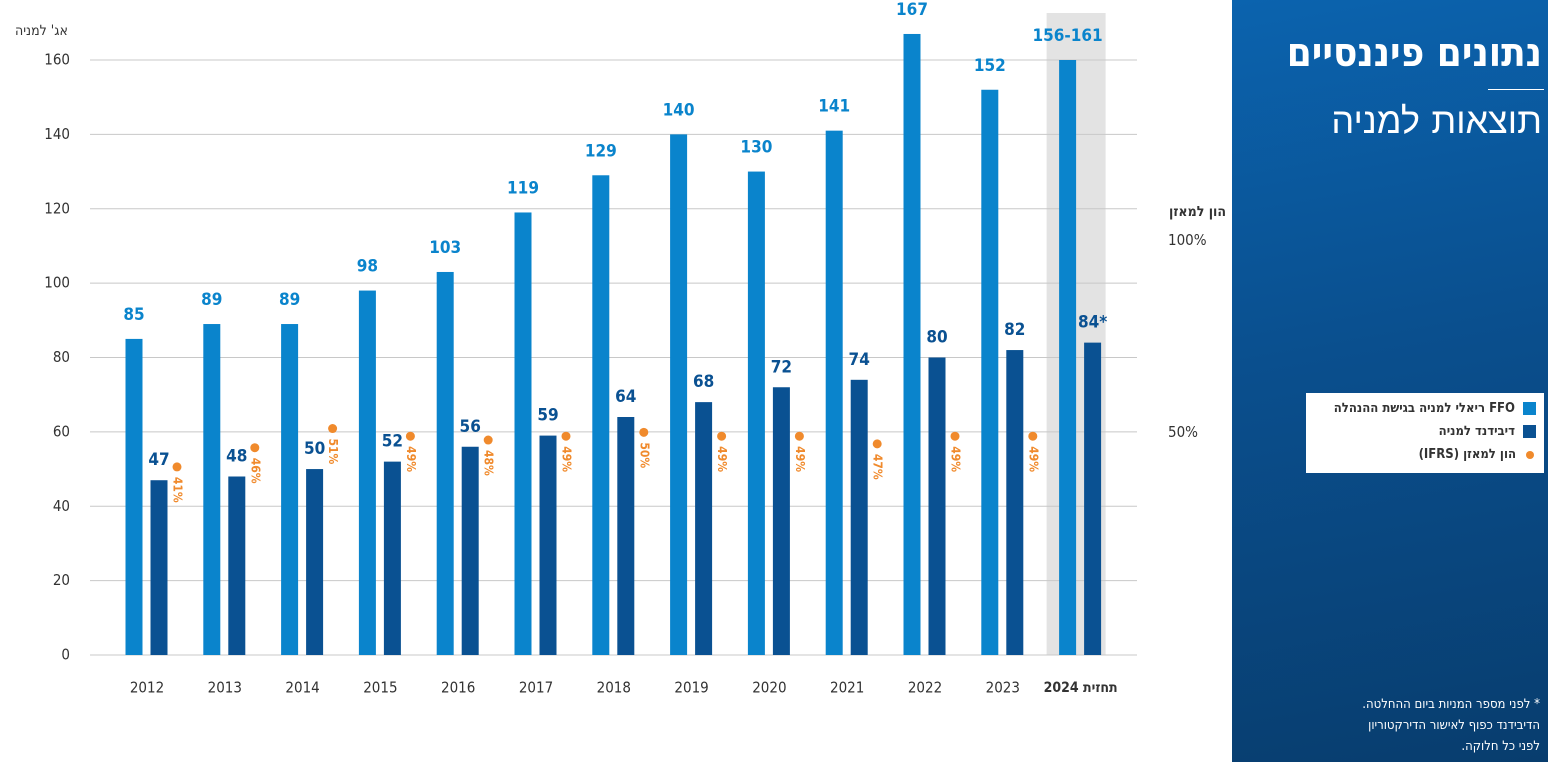 The image size is (1548, 762). I want to click on y-tick-label: 40, so click(61, 506).